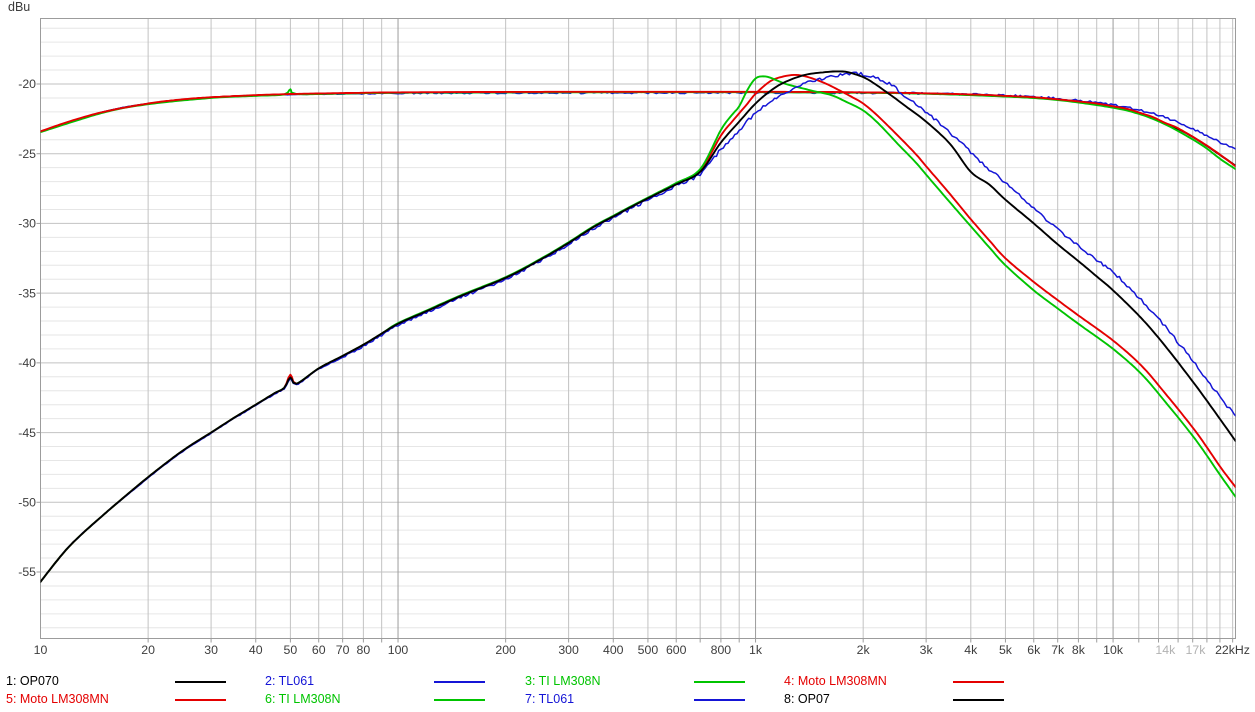 This screenshot has height=712, width=1255. What do you see at coordinates (27, 293) in the screenshot?
I see `y-tick-label: -35` at bounding box center [27, 293].